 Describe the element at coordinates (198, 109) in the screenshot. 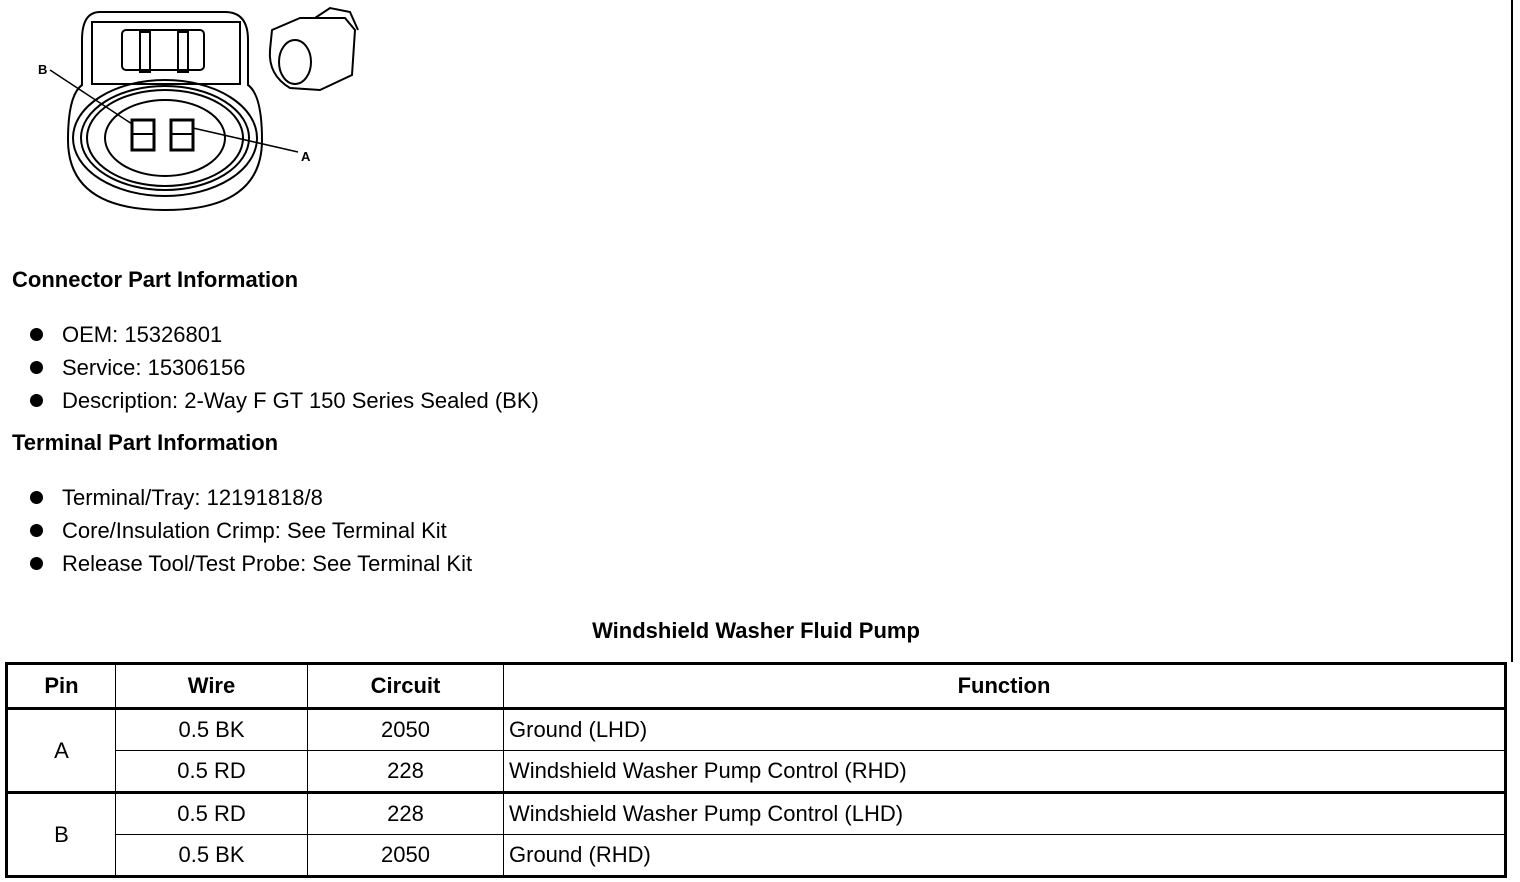

I see `connector-face-diagram: B A` at that location.